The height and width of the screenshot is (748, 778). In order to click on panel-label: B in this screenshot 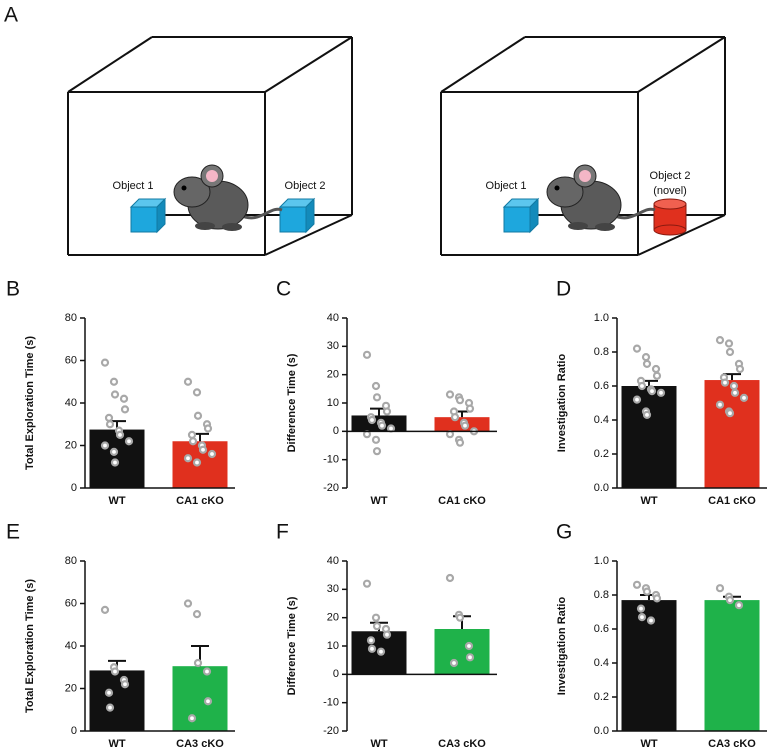, I will do `click(13, 289)`.